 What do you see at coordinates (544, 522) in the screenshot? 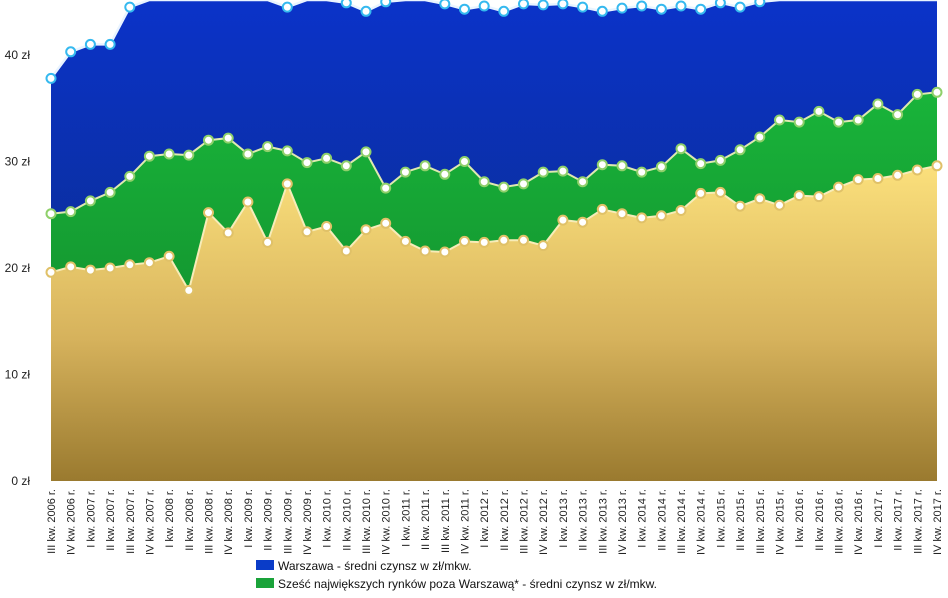
I see `x-tick-label: IV kw. 2012 r.` at bounding box center [544, 522].